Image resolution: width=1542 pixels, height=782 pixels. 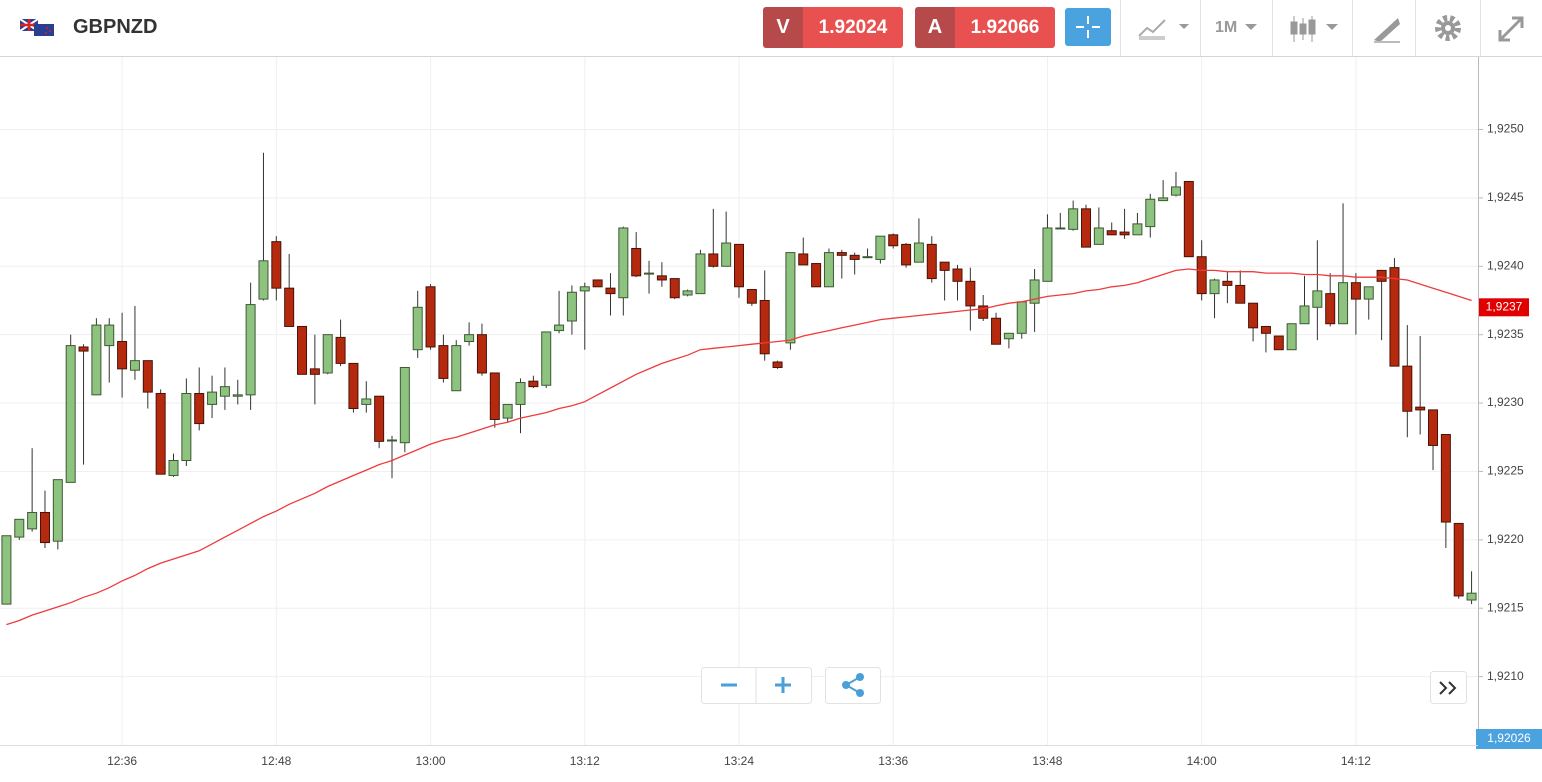 I want to click on sell-button: V 1.92024, so click(x=833, y=27).